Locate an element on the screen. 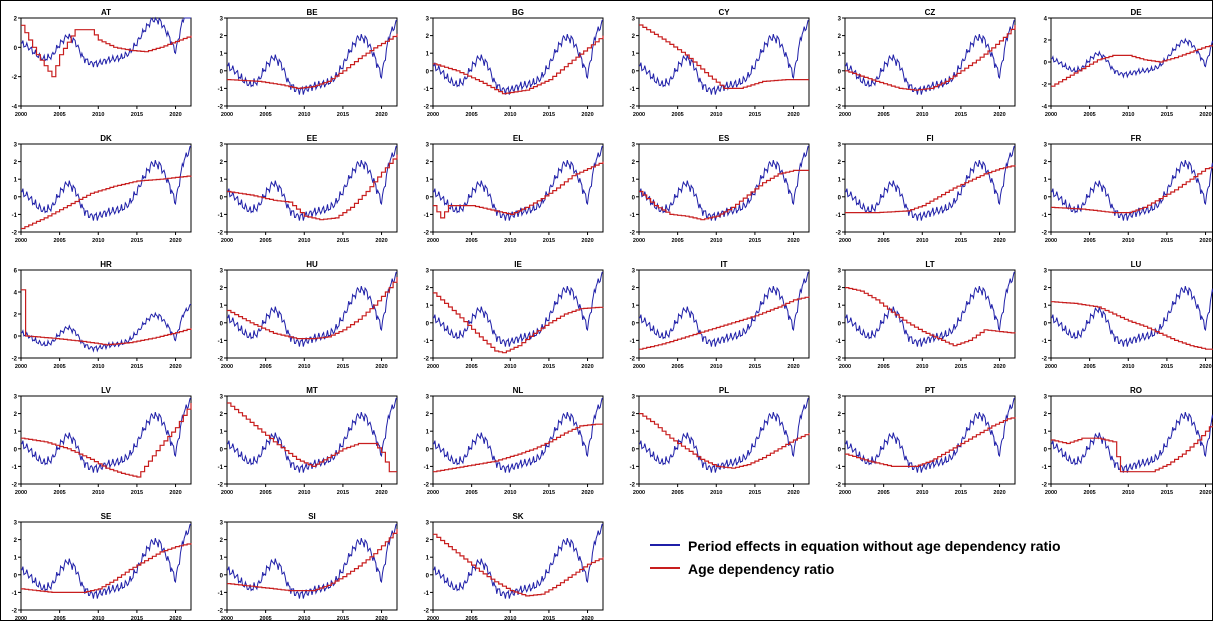 Image resolution: width=1213 pixels, height=621 pixels. series-age-dependency-lv is located at coordinates (106, 440).